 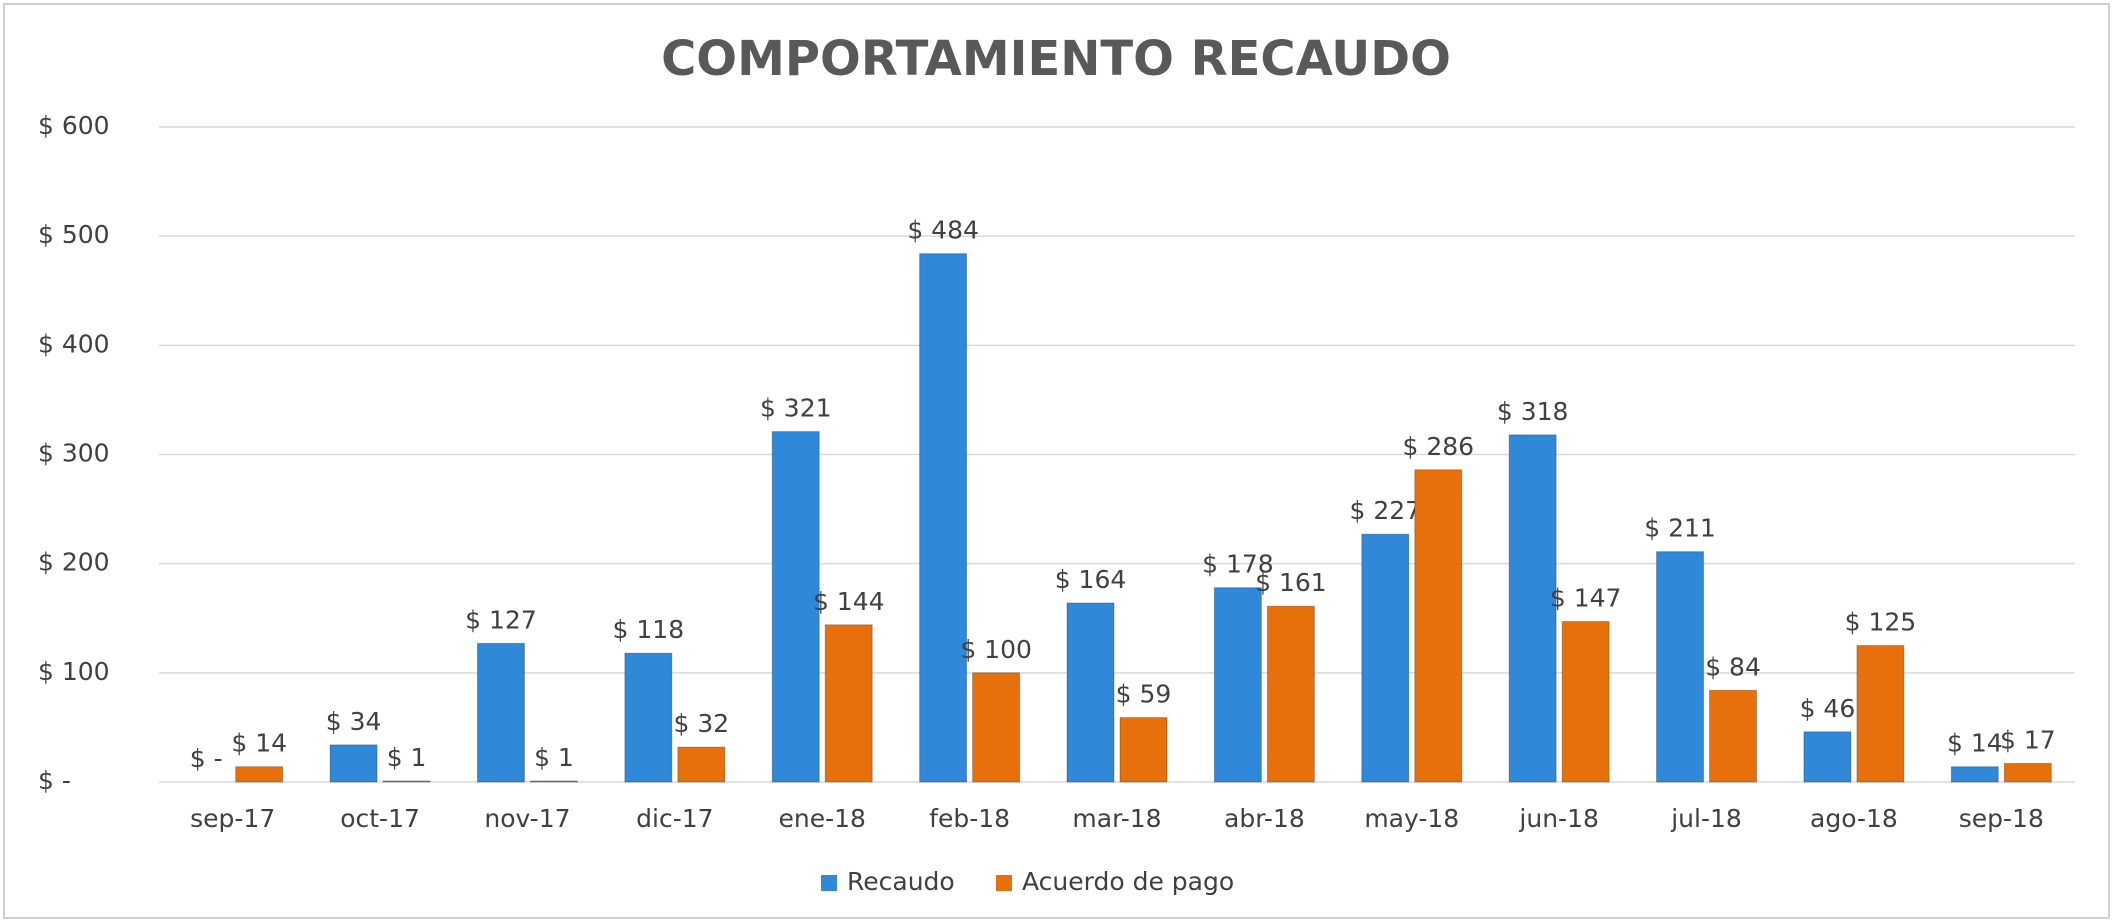 I want to click on value-label: $ 46, so click(x=1828, y=708).